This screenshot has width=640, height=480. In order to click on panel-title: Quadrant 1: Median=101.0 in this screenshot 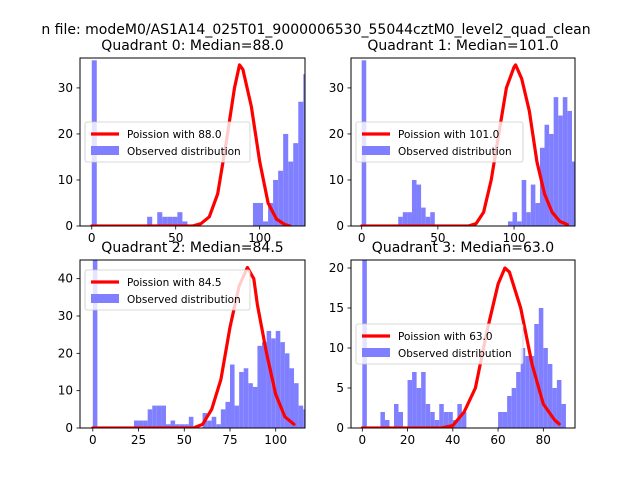, I will do `click(462, 46)`.